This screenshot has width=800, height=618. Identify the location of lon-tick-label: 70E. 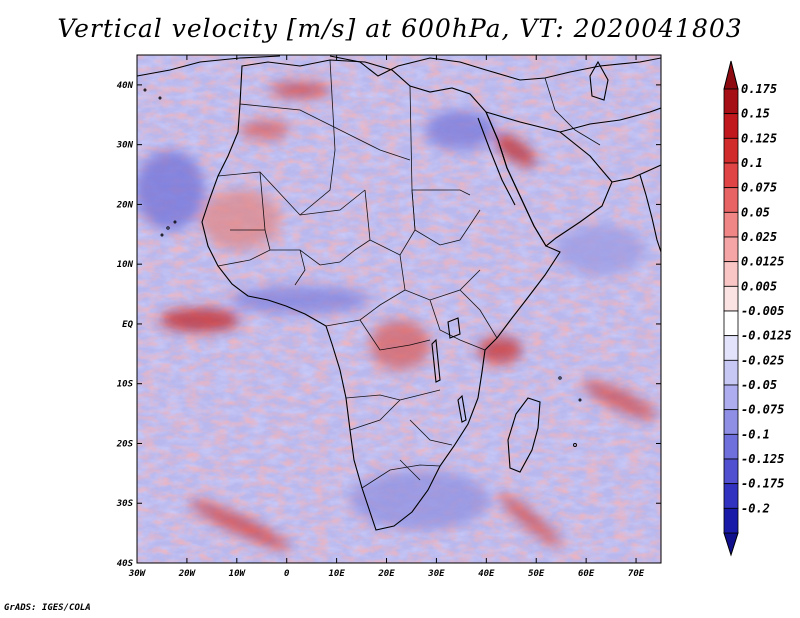
(636, 574).